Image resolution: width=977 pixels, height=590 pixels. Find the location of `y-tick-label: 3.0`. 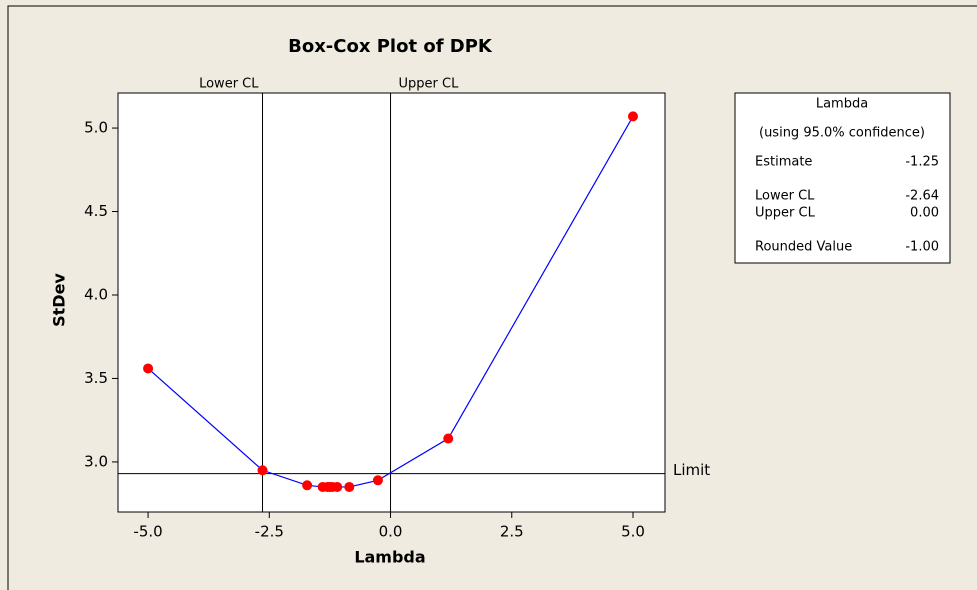

y-tick-label: 3.0 is located at coordinates (96, 461).